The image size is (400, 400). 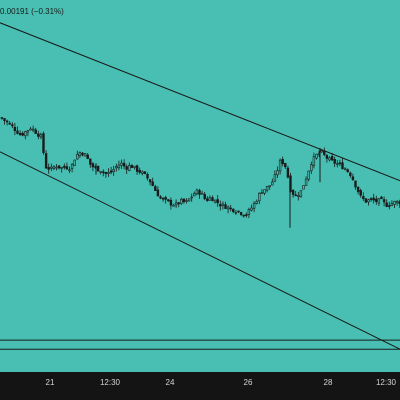 I want to click on horizontal-levels, so click(x=200, y=344).